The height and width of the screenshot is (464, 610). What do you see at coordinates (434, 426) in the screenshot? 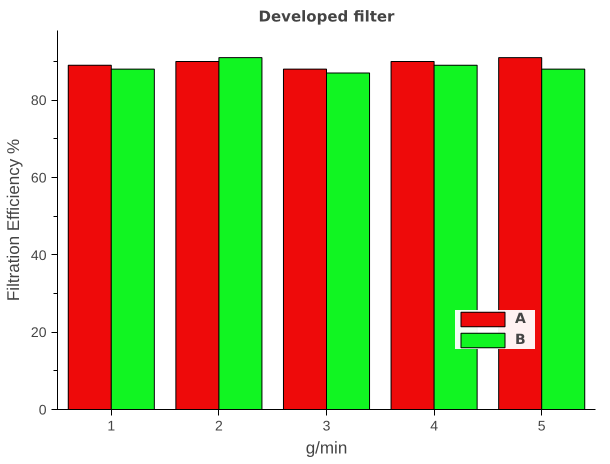
I see `x-tick-label: 4` at bounding box center [434, 426].